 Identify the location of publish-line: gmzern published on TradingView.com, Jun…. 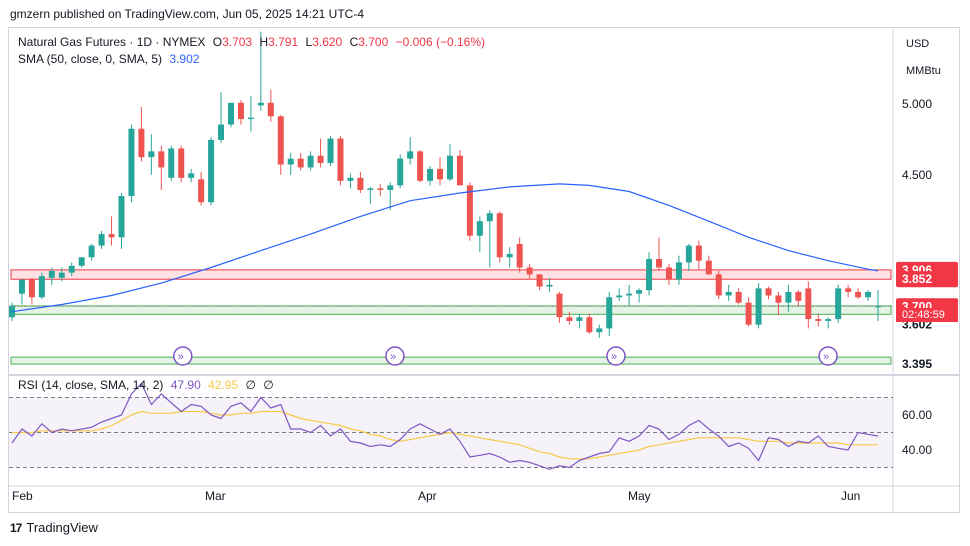
(187, 14).